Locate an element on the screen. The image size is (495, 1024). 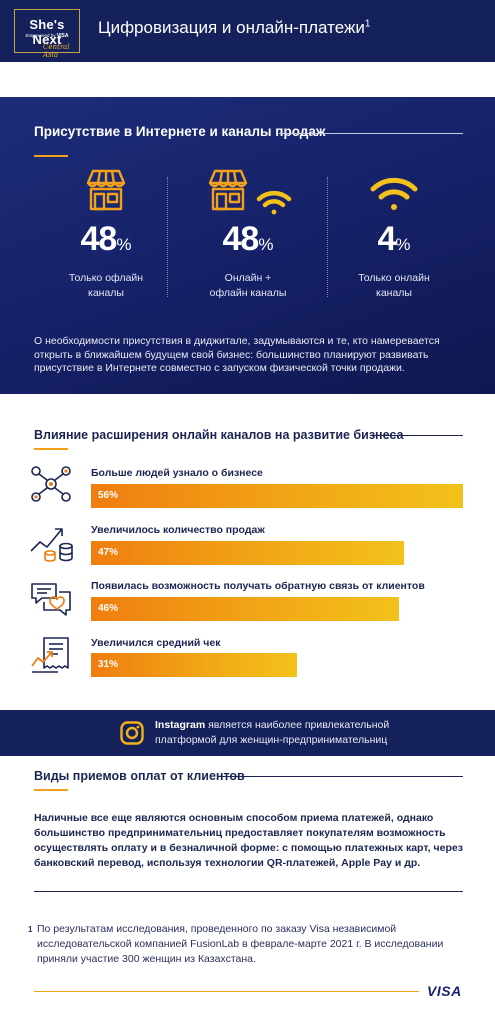
feedback-heart-icon is located at coordinates (51, 599).